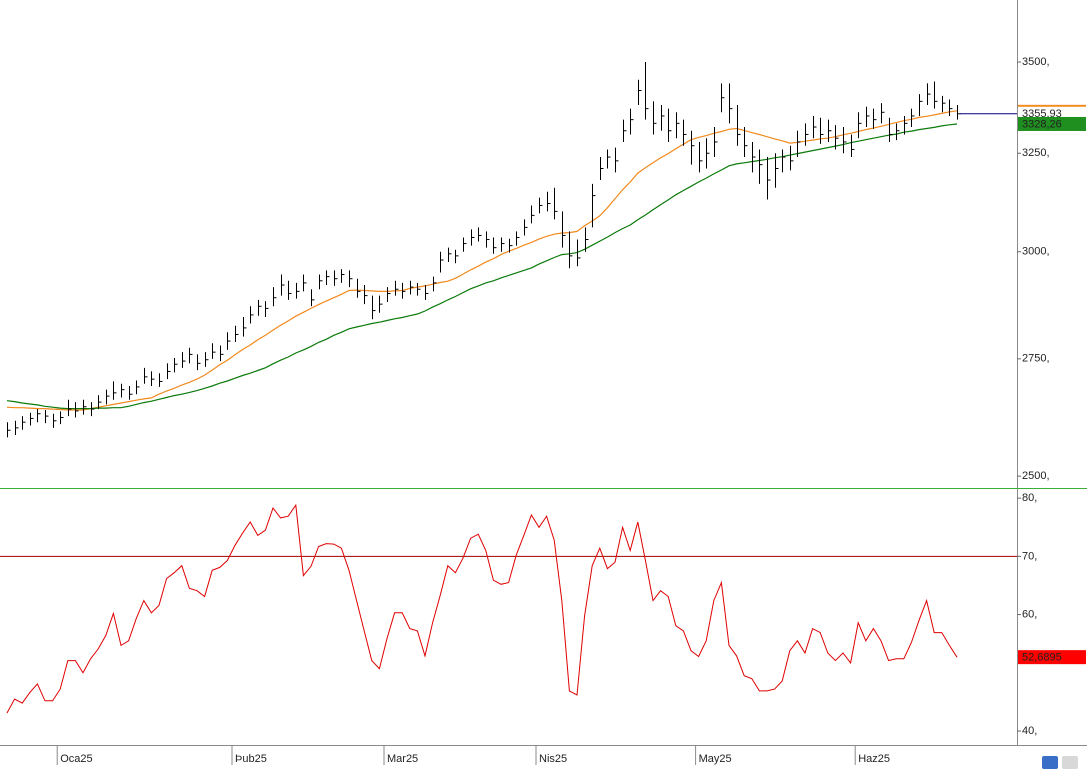  I want to click on value-label: 3328,26, so click(1042, 124).